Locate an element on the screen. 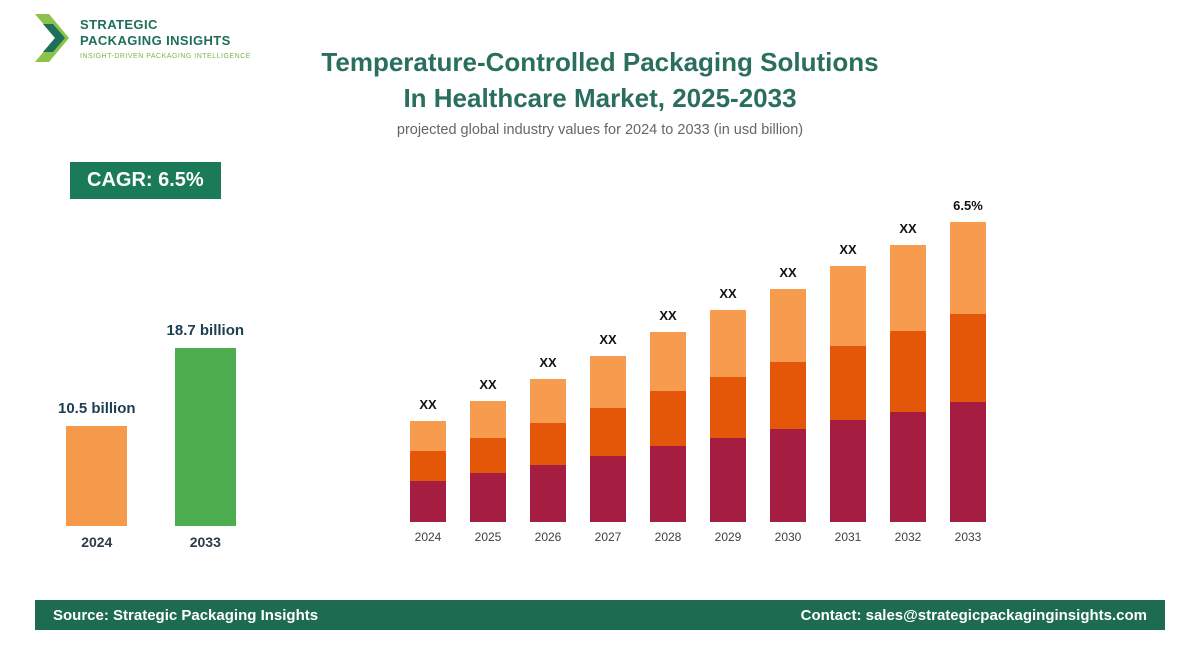 Image resolution: width=1200 pixels, height=650 pixels. comparison-bar-group: 10.5 billion 2024 is located at coordinates (97, 475).